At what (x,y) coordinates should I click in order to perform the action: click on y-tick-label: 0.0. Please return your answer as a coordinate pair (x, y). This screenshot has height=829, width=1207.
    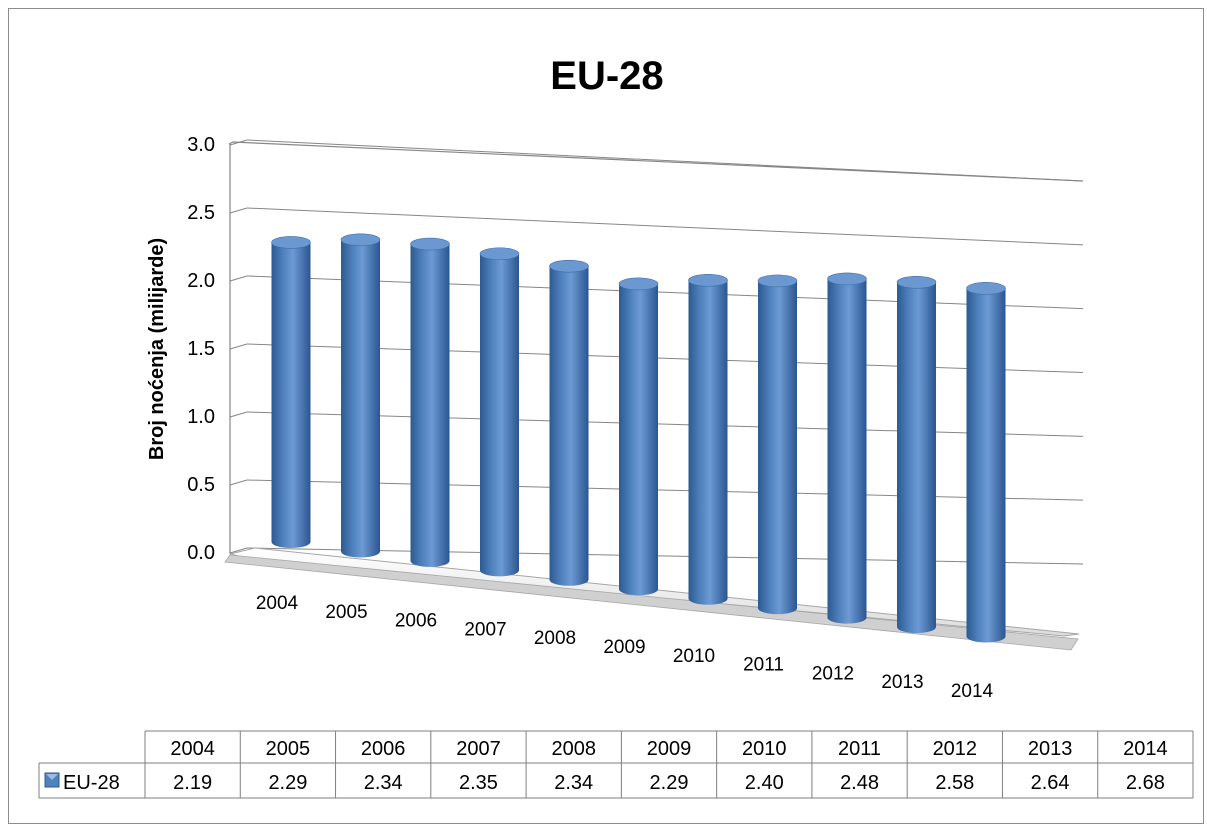
    Looking at the image, I should click on (201, 553).